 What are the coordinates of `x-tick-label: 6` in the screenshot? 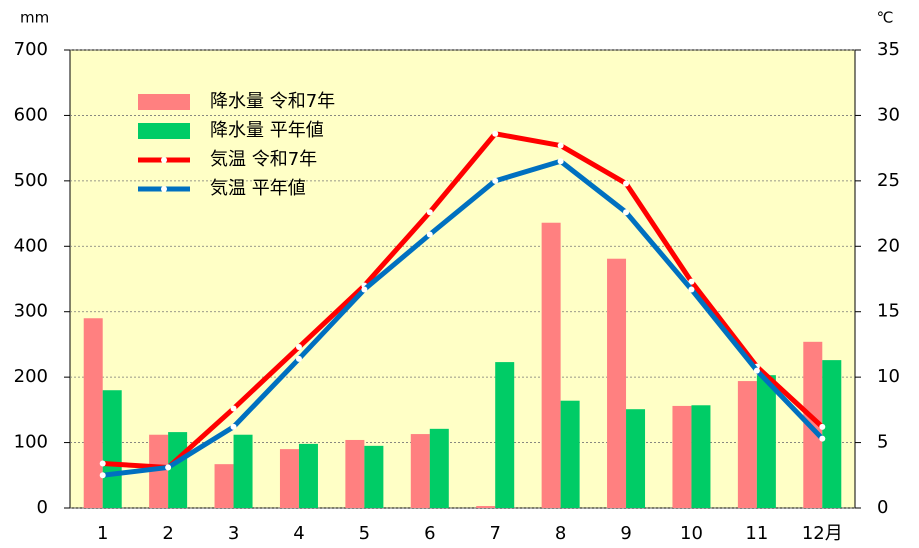 It's located at (429, 533).